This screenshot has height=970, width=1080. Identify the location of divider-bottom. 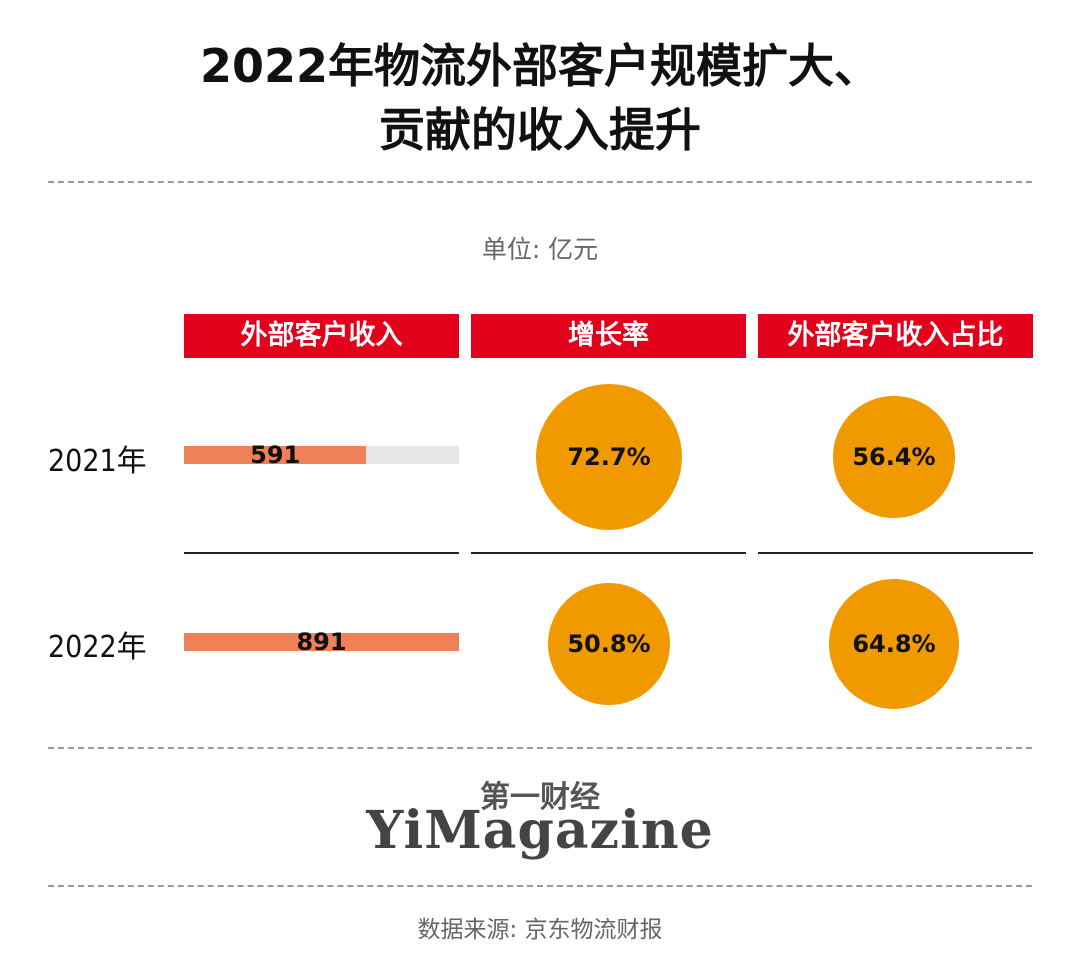
(540, 886).